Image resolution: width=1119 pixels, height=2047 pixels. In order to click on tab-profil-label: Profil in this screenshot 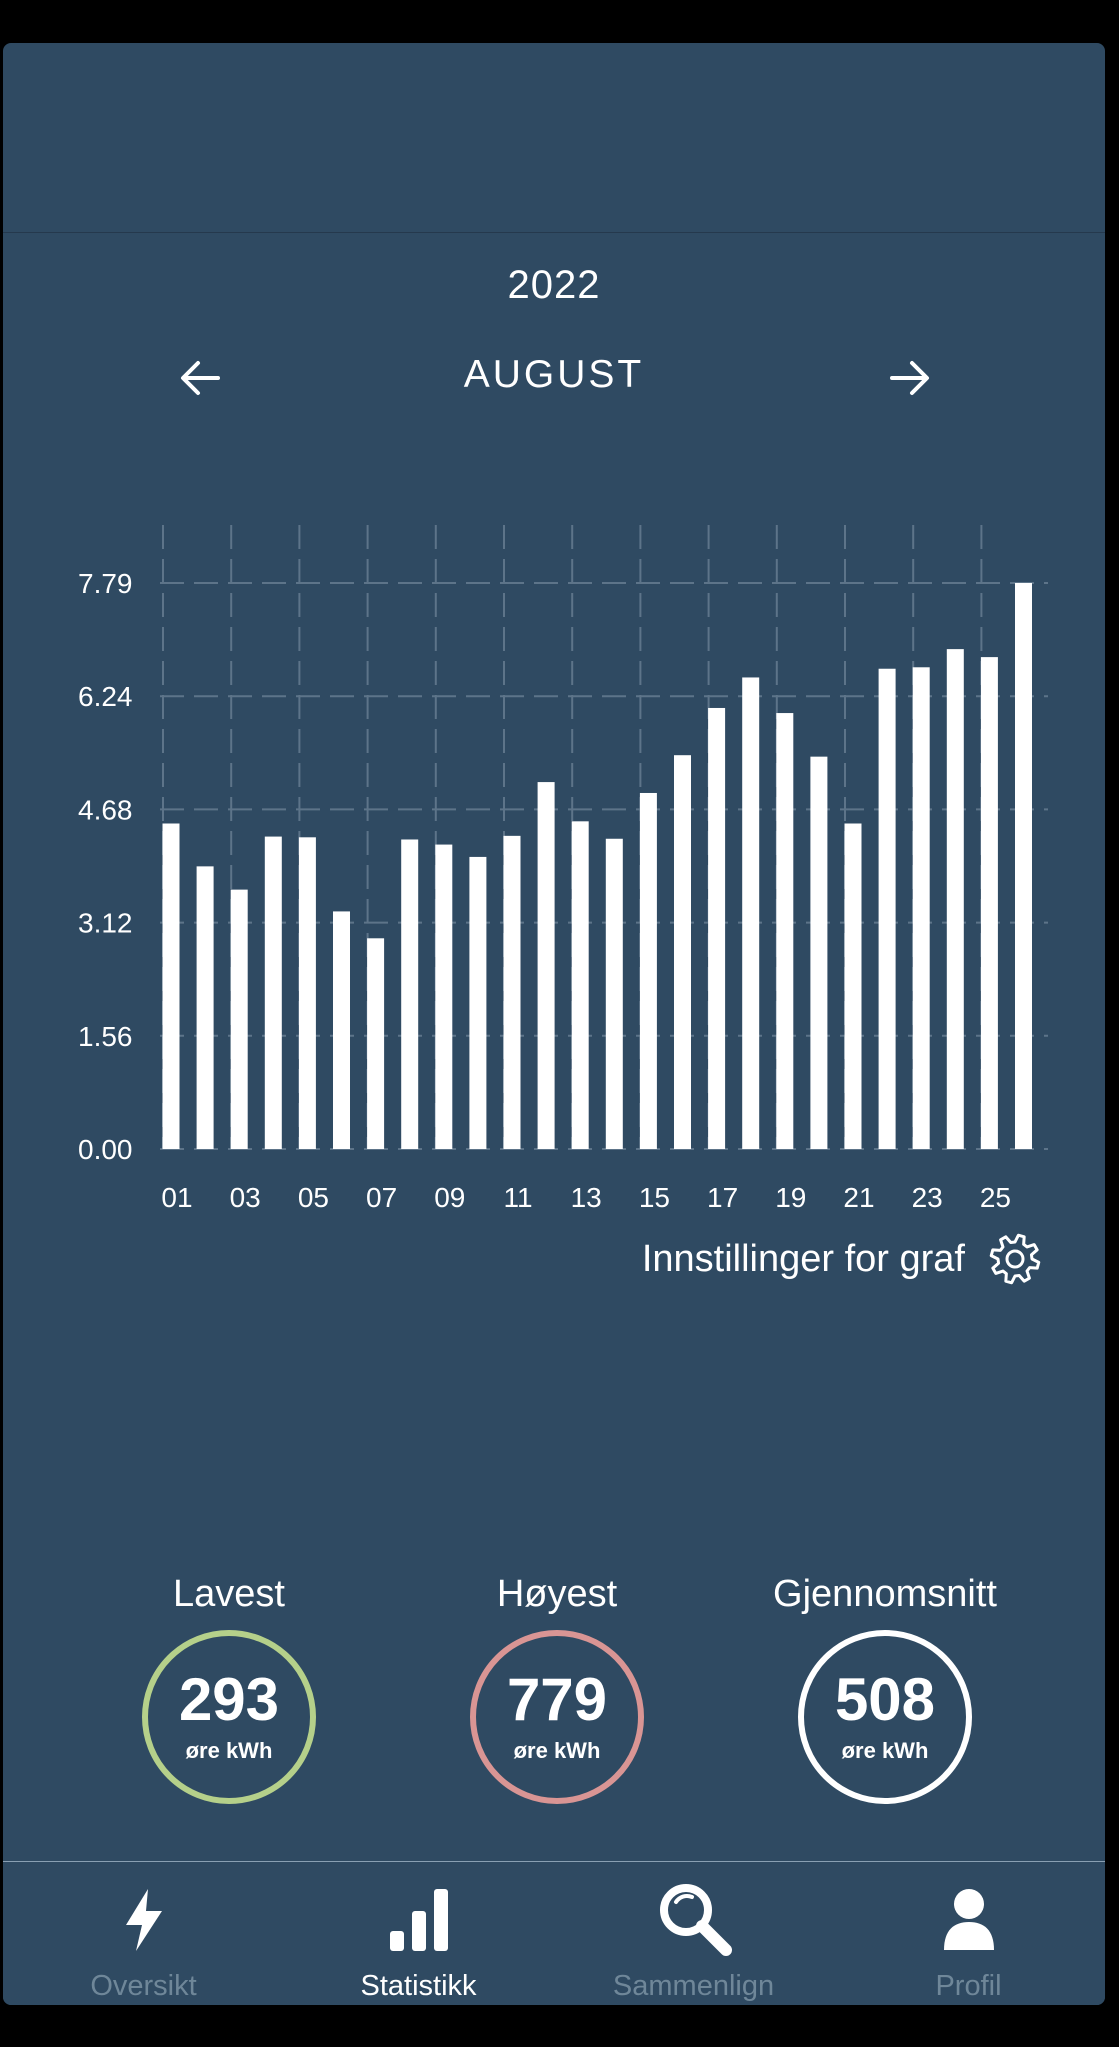, I will do `click(968, 1986)`.